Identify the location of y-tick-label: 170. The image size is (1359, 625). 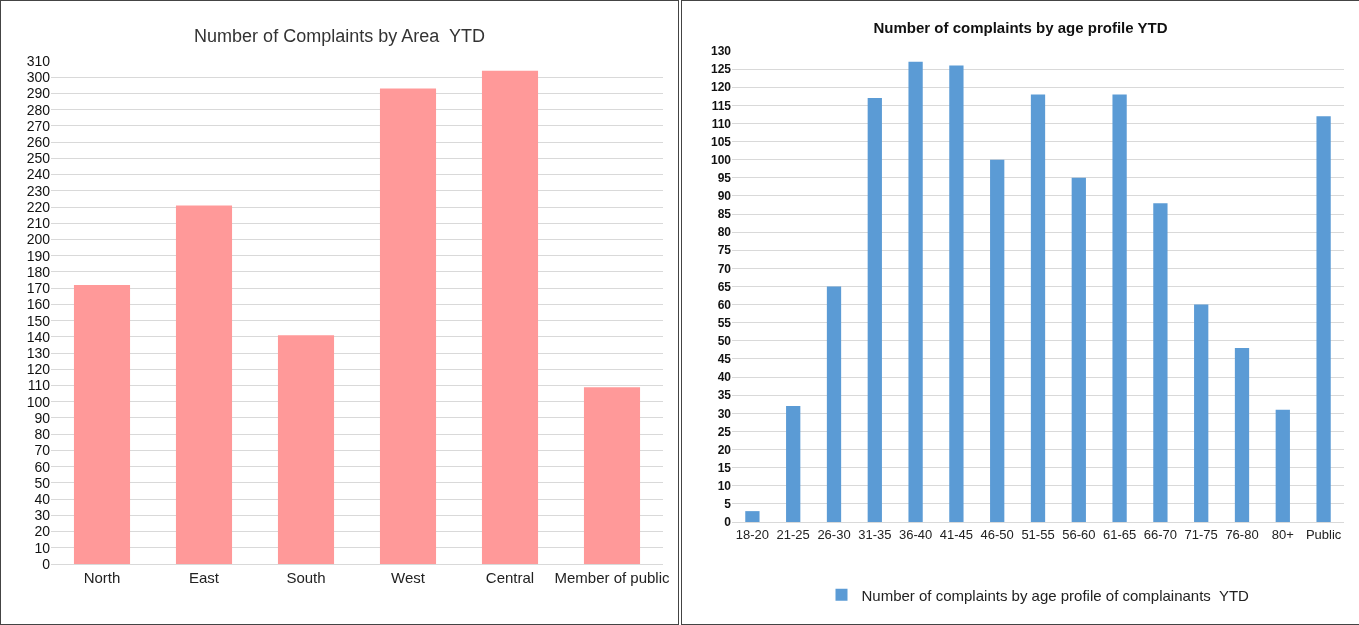
(38, 288).